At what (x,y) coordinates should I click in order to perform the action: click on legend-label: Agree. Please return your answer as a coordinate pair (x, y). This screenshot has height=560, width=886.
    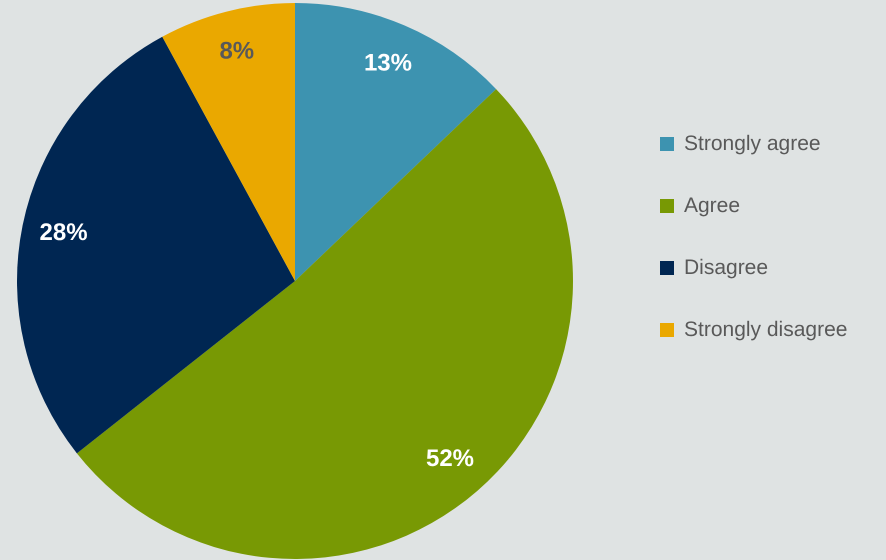
    Looking at the image, I should click on (712, 206).